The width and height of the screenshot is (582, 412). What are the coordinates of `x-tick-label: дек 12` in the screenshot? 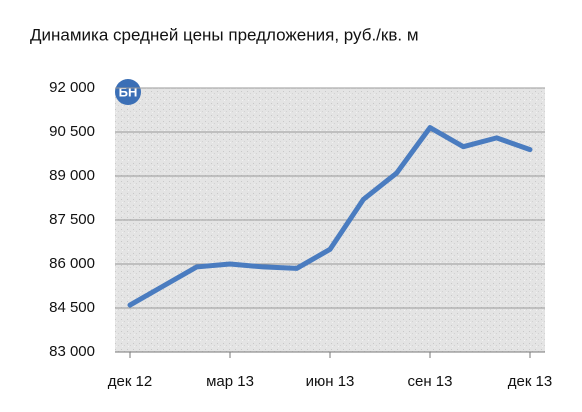 It's located at (130, 381).